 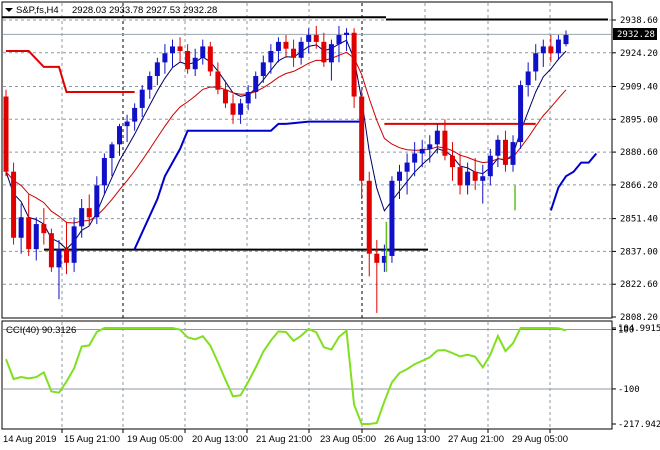 I want to click on time-tick-label: 21 Aug 21:00, so click(x=284, y=439).